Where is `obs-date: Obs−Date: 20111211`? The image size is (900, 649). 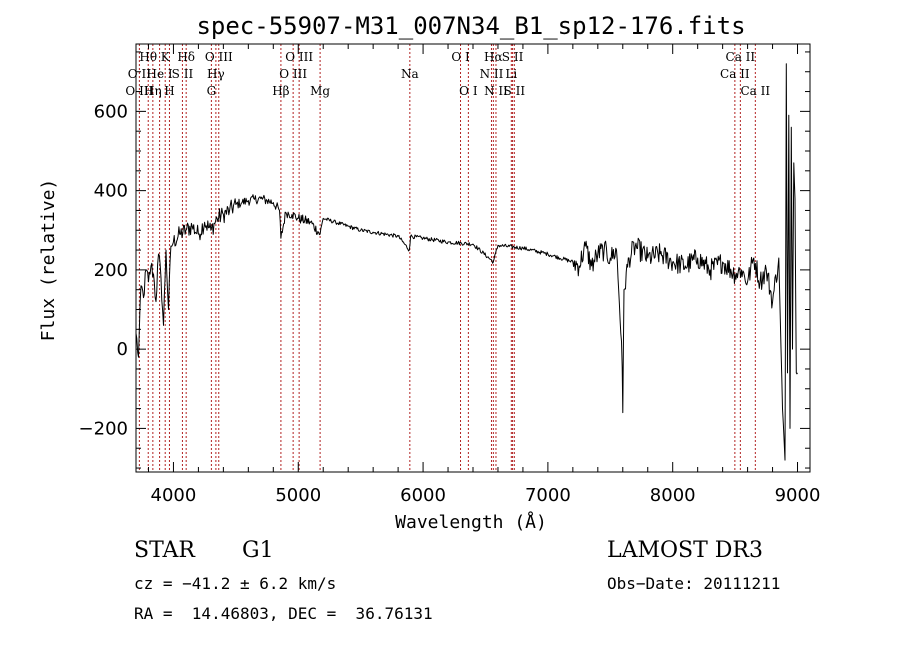
obs-date: Obs−Date: 20111211 is located at coordinates (694, 583).